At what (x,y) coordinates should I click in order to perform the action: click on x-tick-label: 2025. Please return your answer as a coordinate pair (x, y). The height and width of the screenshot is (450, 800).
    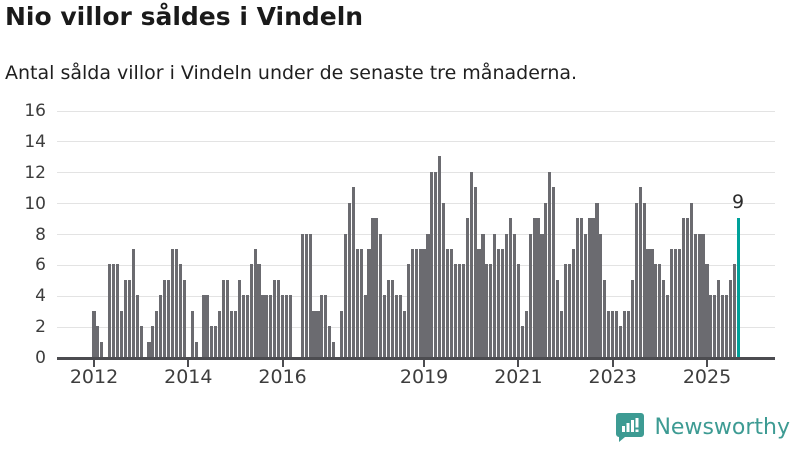
    Looking at the image, I should click on (707, 377).